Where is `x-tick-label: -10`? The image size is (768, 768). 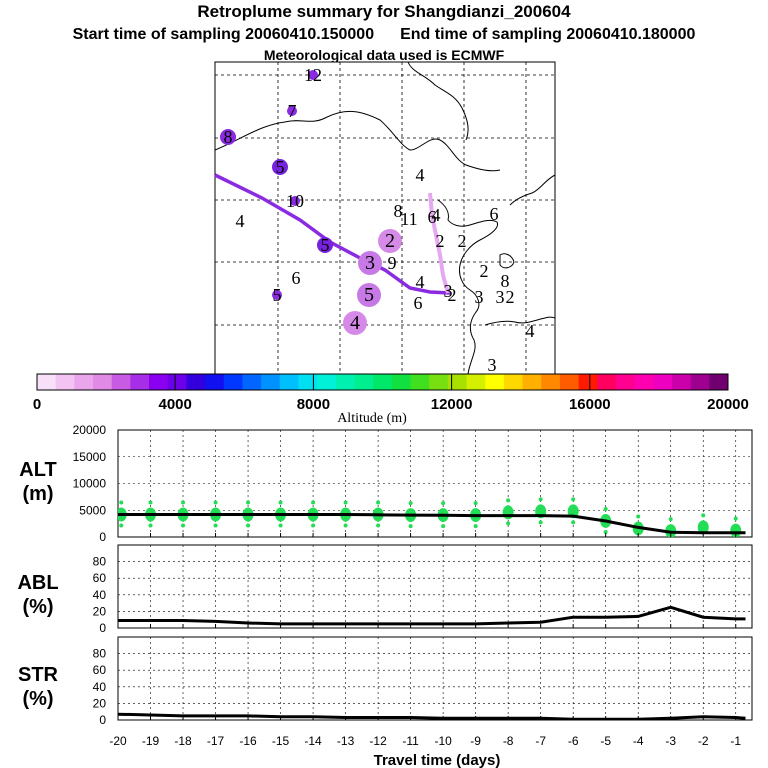 x-tick-label: -10 is located at coordinates (443, 741).